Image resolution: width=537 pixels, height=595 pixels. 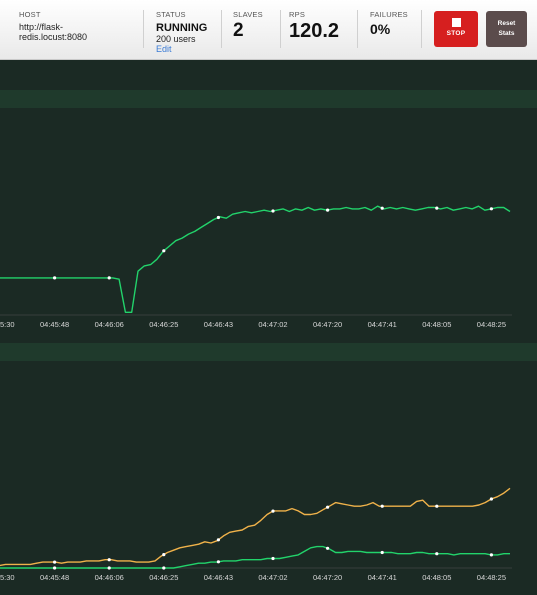 What do you see at coordinates (297, 14) in the screenshot?
I see `rps-label: RPS` at bounding box center [297, 14].